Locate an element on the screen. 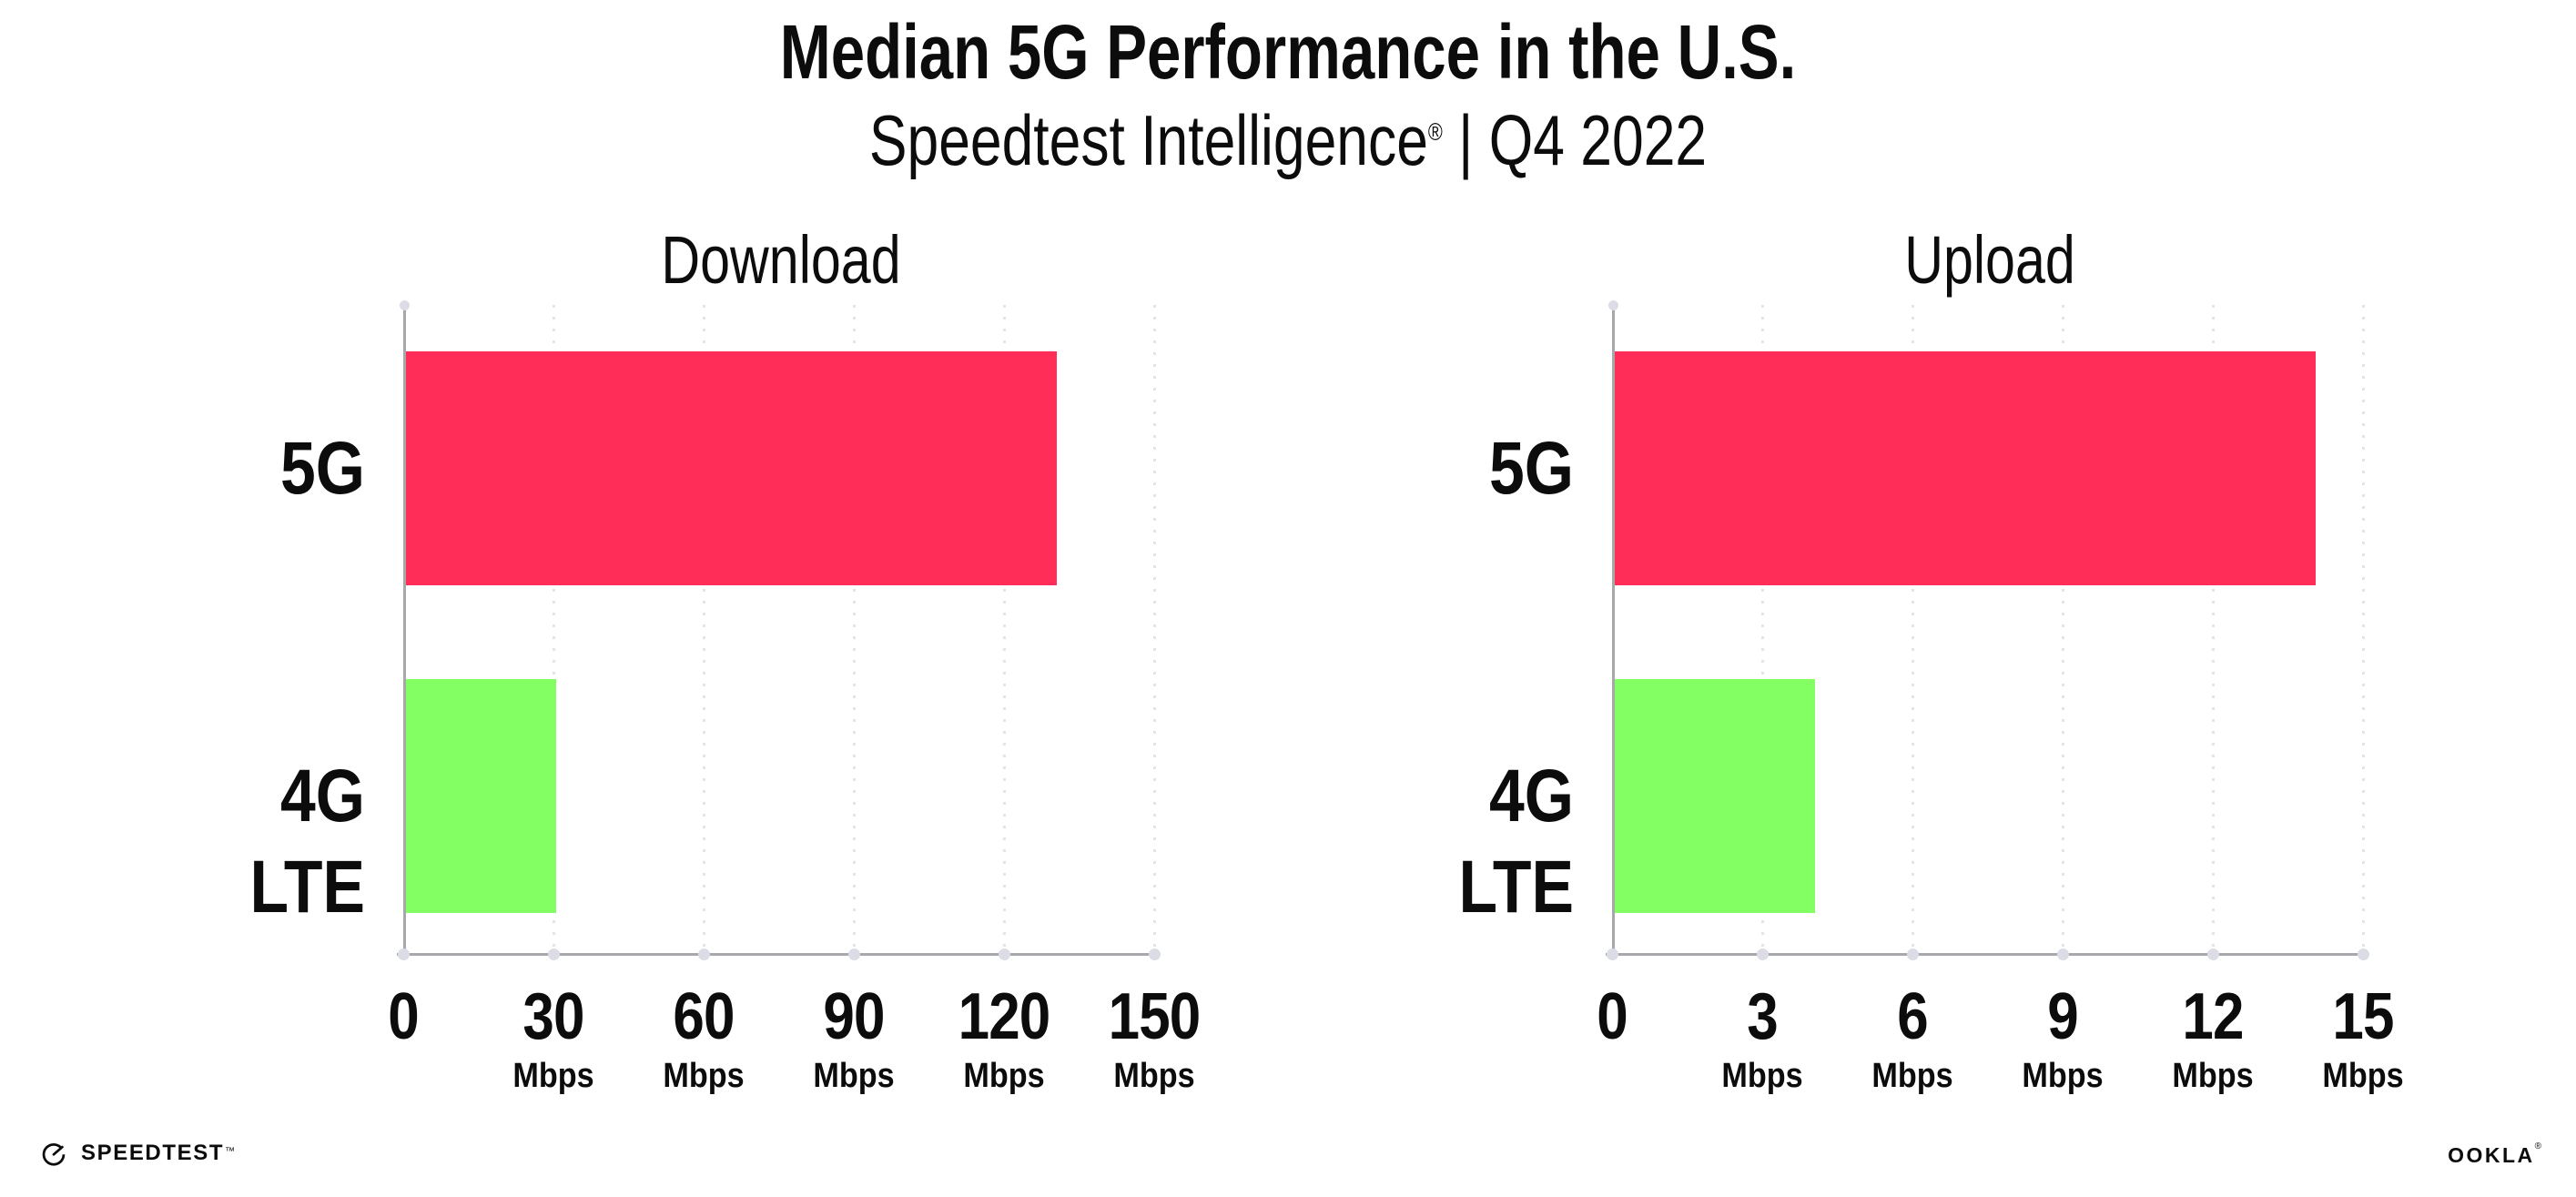 Image resolution: width=2576 pixels, height=1197 pixels. page-subtitle: Speedtest Intelligence® | Q4 2022 is located at coordinates (1288, 140).